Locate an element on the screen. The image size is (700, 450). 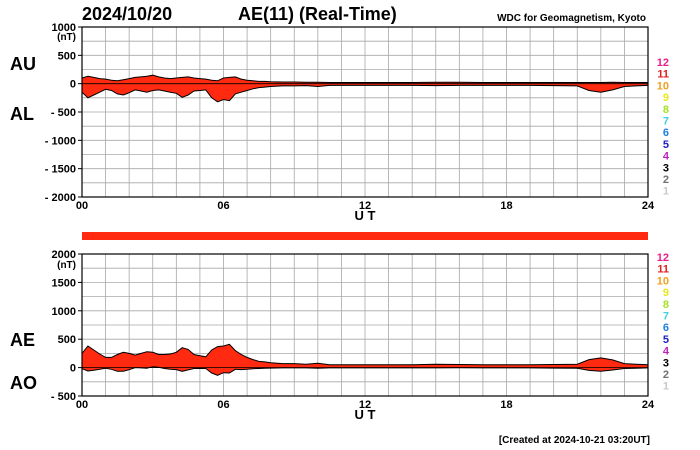
series-line-al is located at coordinates (365, 93).